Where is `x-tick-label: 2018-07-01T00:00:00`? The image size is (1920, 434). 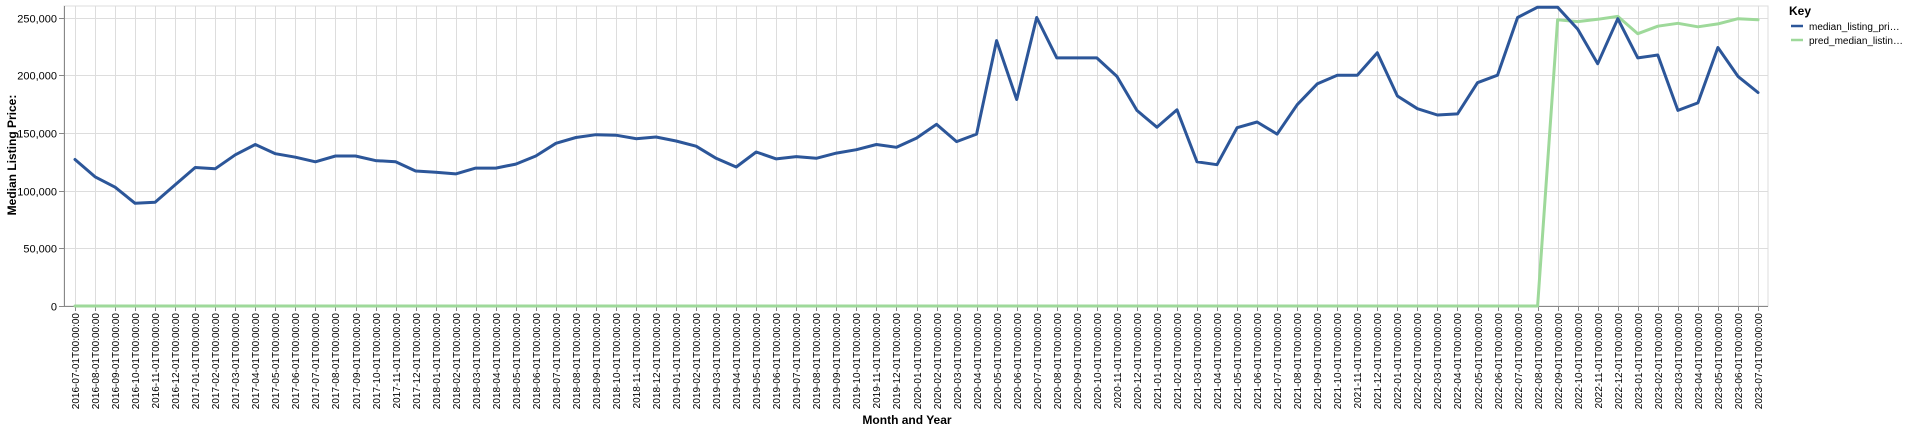
x-tick-label: 2018-07-01T00:00:00 is located at coordinates (557, 361).